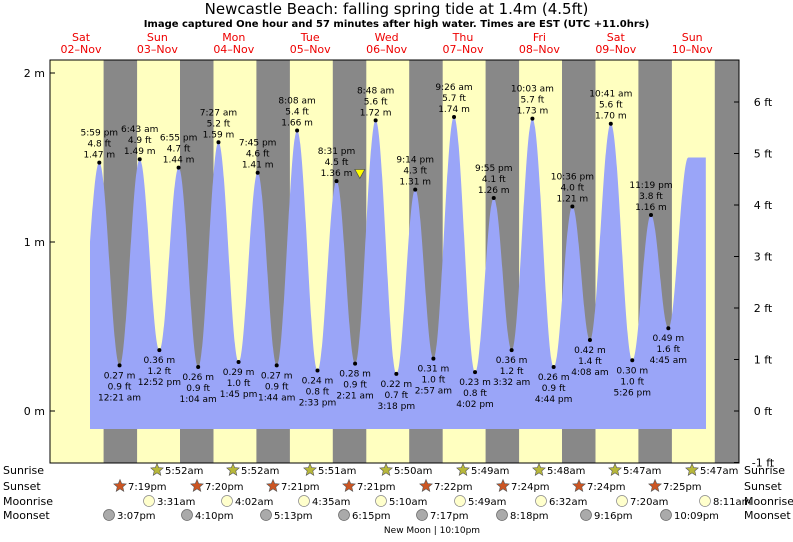  I want to click on day-name-label: Sat, so click(81, 37).